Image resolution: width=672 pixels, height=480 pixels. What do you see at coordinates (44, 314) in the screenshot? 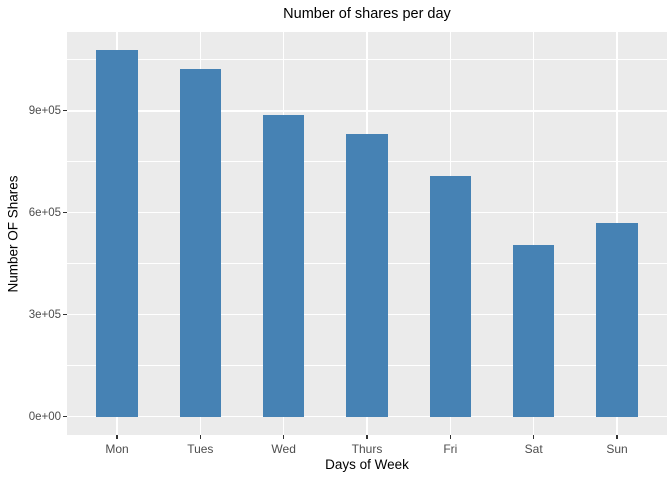
I see `y-tick-label: 3e+05` at bounding box center [44, 314].